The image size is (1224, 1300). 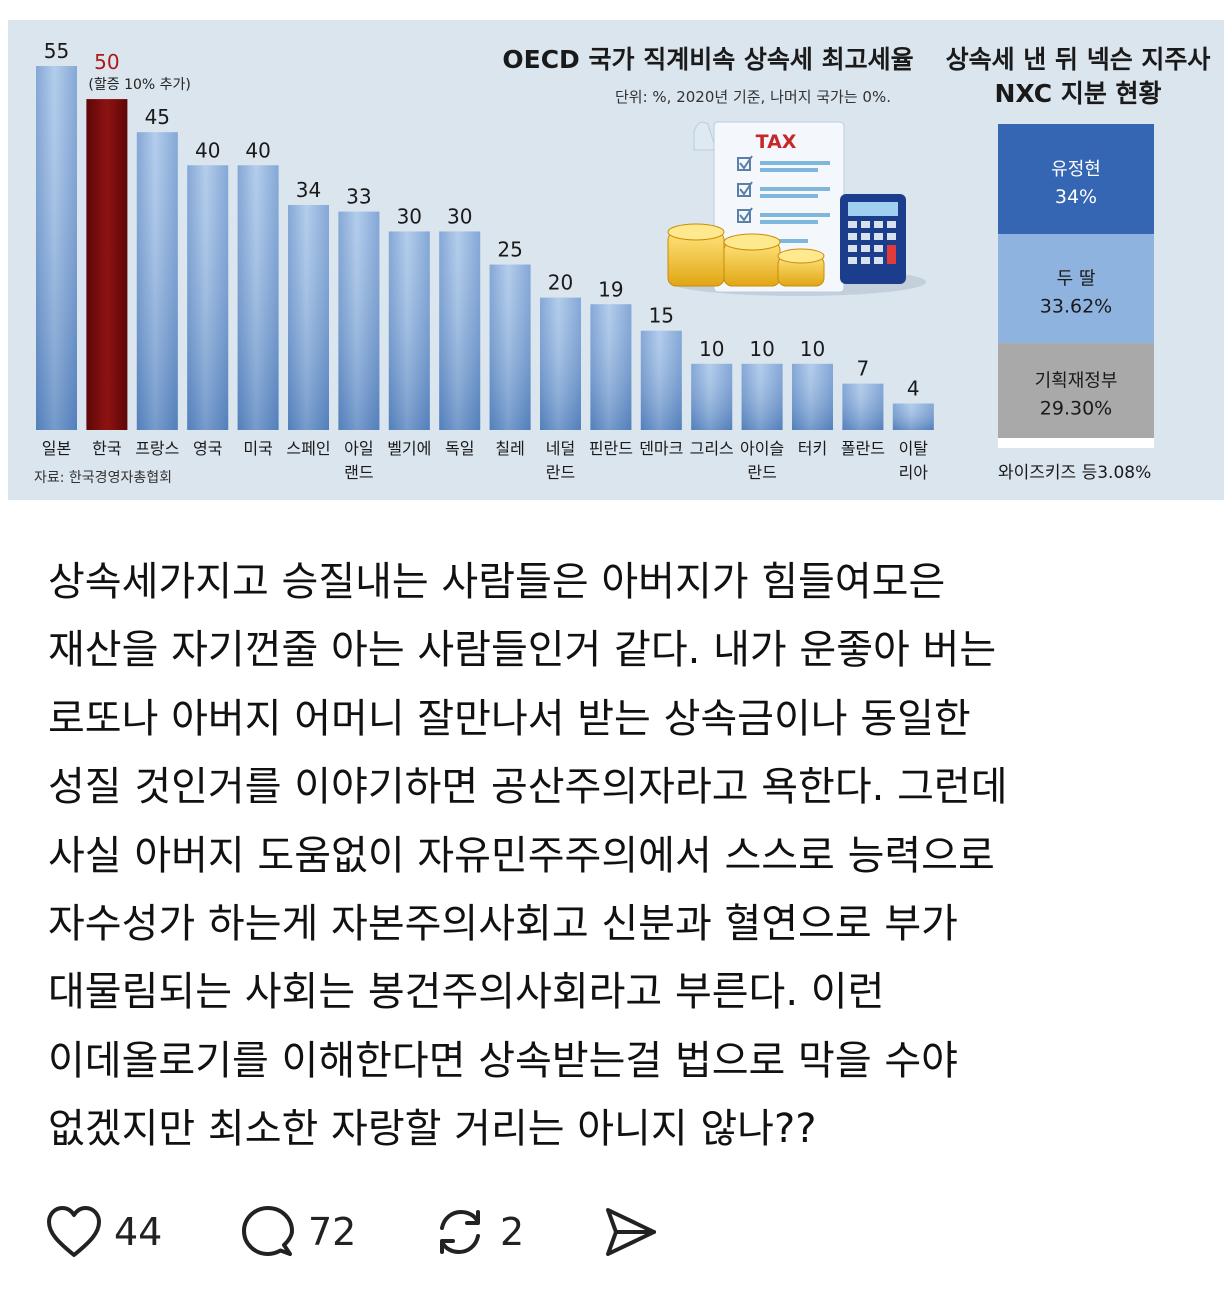 What do you see at coordinates (611, 448) in the screenshot?
I see `category-label: 핀란드` at bounding box center [611, 448].